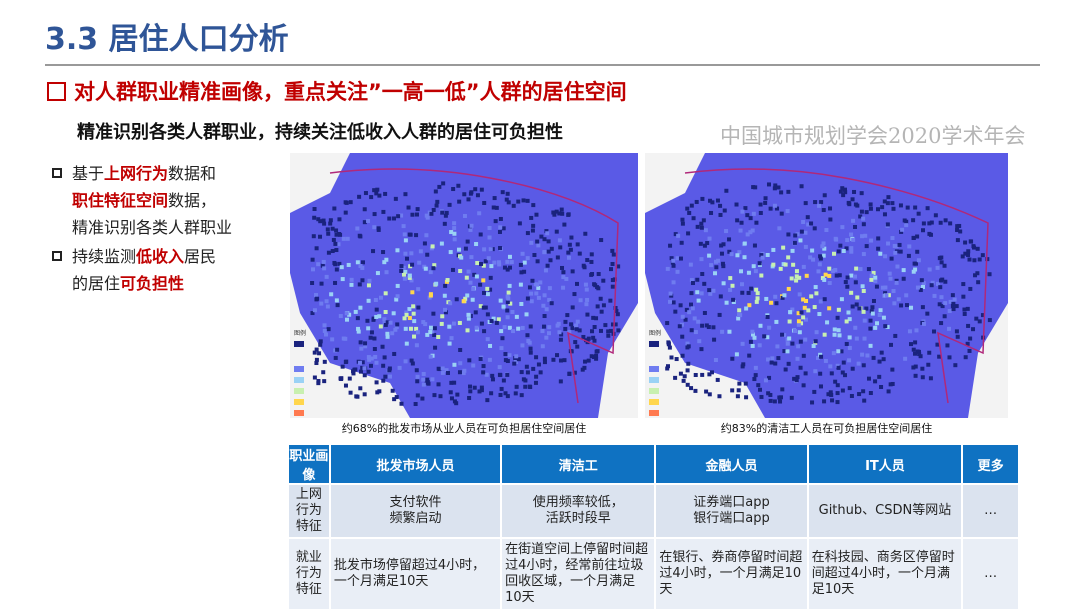 This screenshot has height=611, width=1080. What do you see at coordinates (731, 511) in the screenshot?
I see `table-cell: 证券端口app 银行端口app` at bounding box center [731, 511].